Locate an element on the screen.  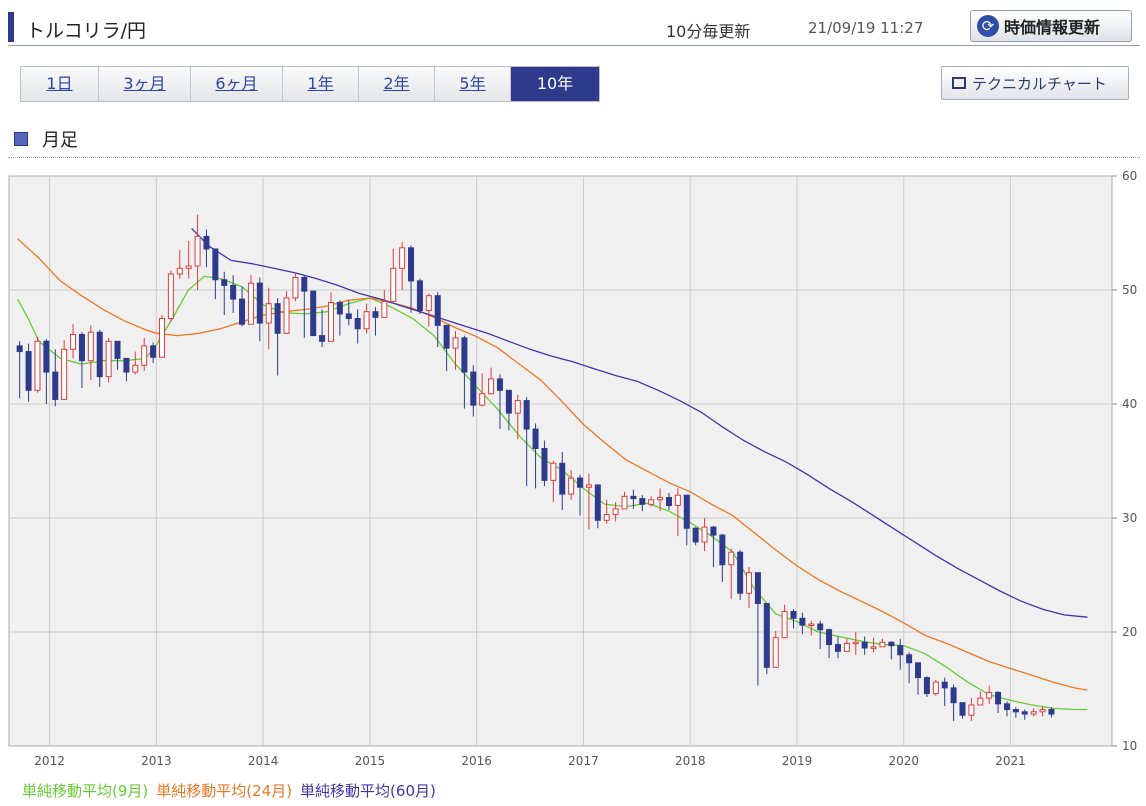
tab-6m: 6ヶ月 is located at coordinates (237, 84).